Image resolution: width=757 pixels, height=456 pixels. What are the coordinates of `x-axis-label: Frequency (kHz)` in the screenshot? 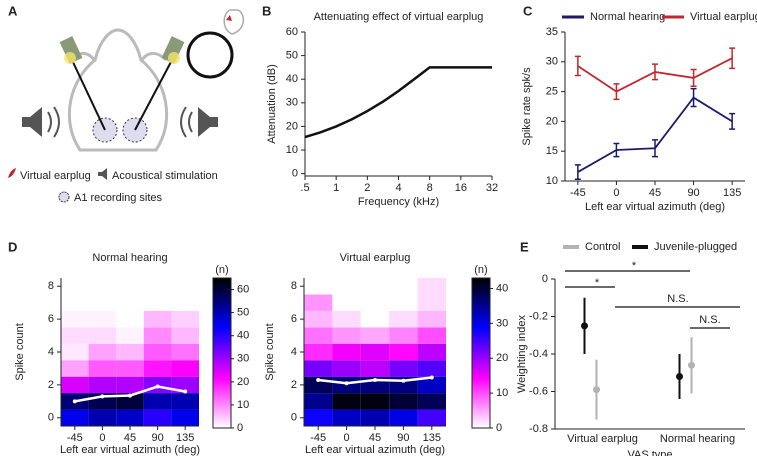 It's located at (398, 202).